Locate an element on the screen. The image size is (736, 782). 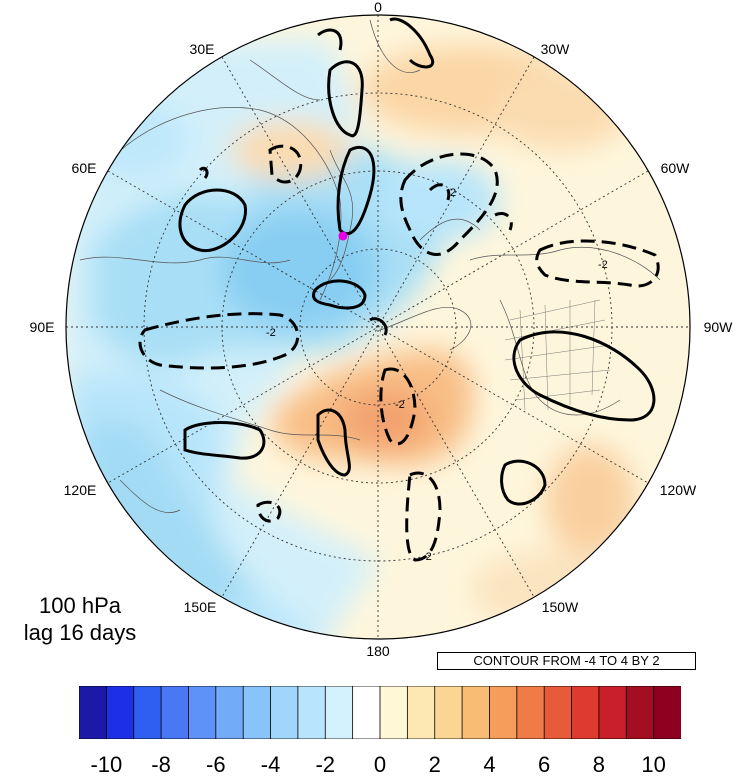
lon-label-60w: 60W is located at coordinates (676, 168).